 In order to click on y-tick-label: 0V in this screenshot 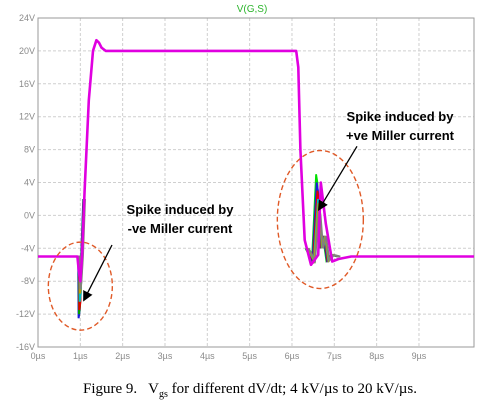, I will do `click(29, 215)`.